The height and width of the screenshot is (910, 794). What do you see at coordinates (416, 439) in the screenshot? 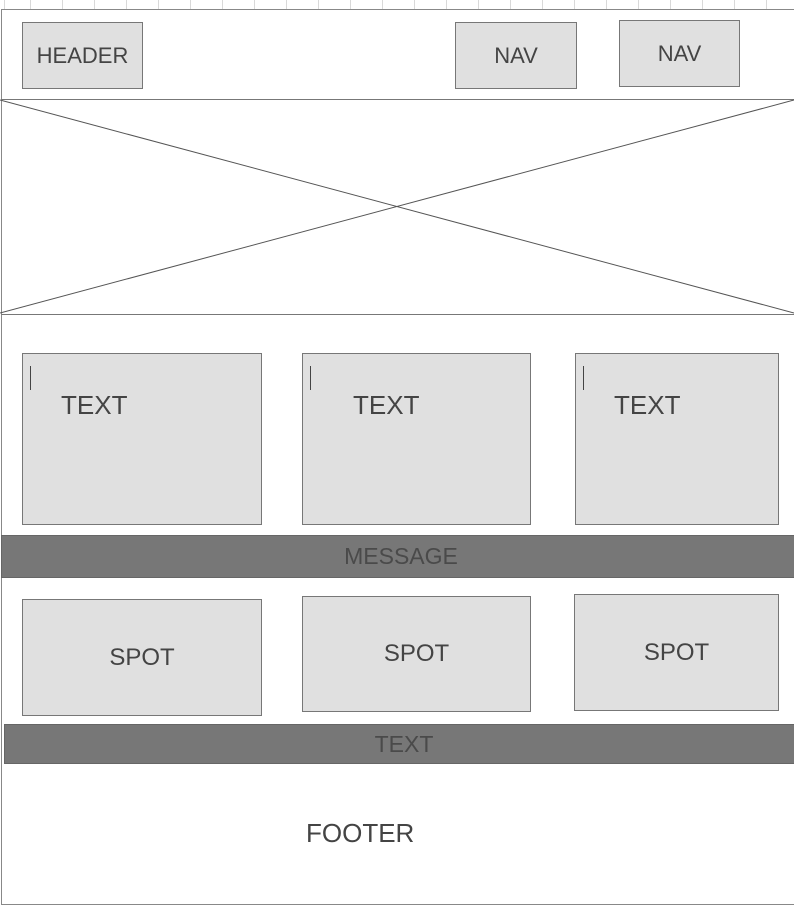
I see `text-box-2: TEXT` at bounding box center [416, 439].